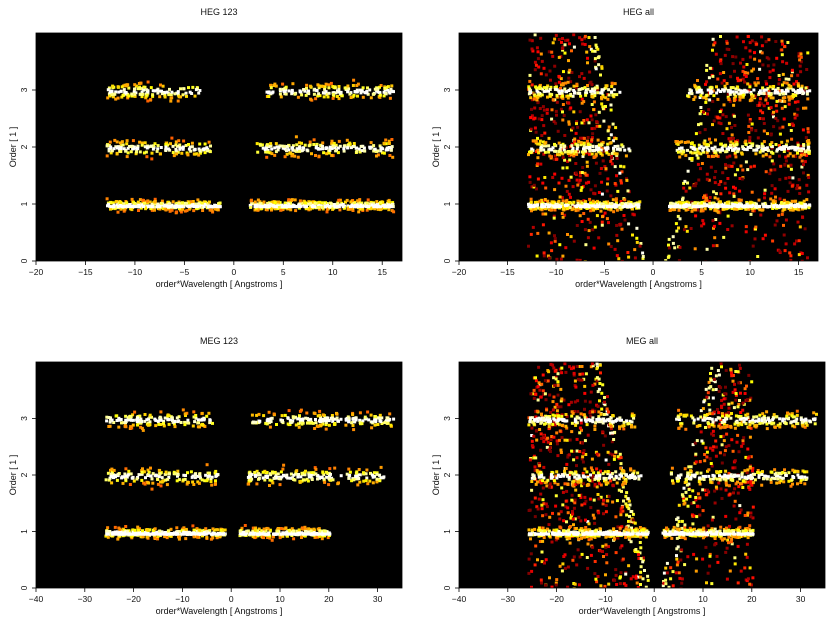  Describe the element at coordinates (799, 272) in the screenshot. I see `x-tick-label: 15` at that location.